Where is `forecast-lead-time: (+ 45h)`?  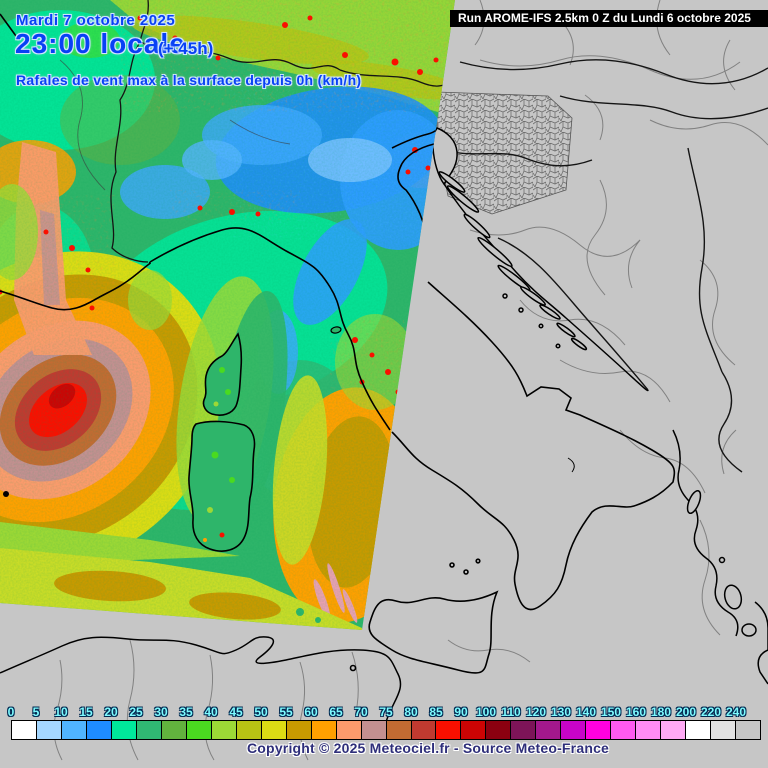
forecast-lead-time: (+ 45h) is located at coordinates (186, 48).